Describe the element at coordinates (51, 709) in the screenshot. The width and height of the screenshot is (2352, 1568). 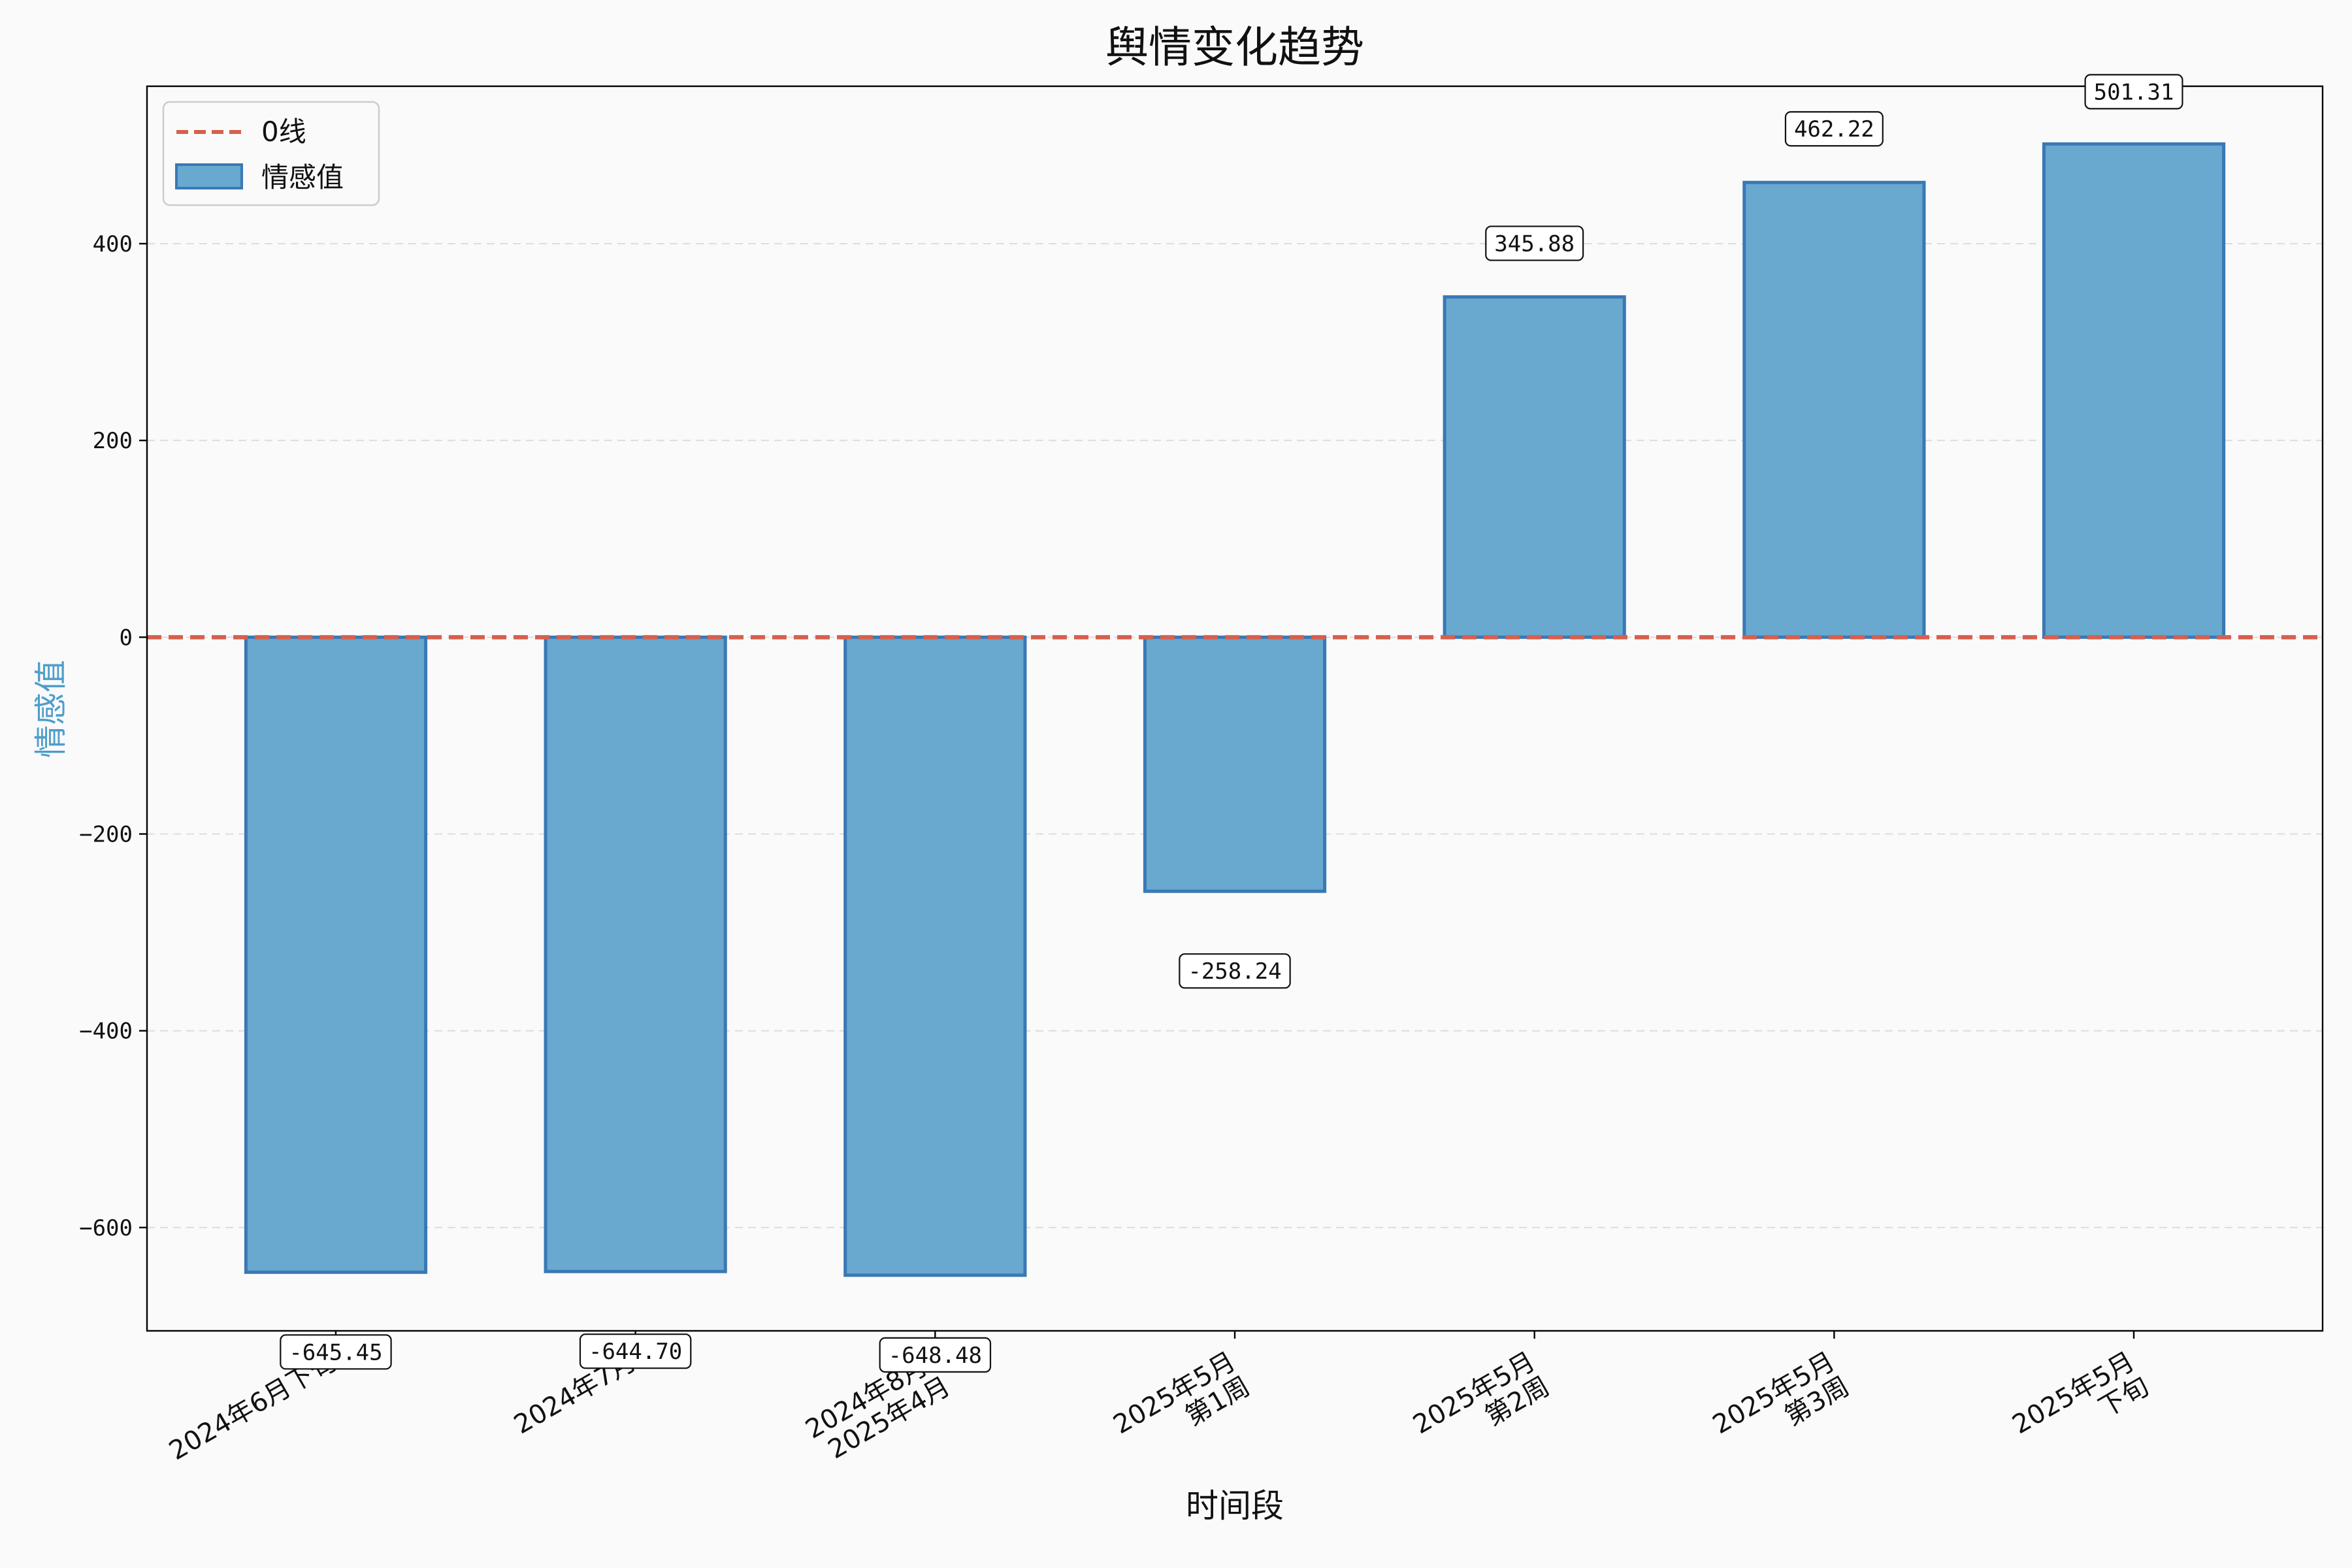
I see `y-axis-title: 情感值` at that location.